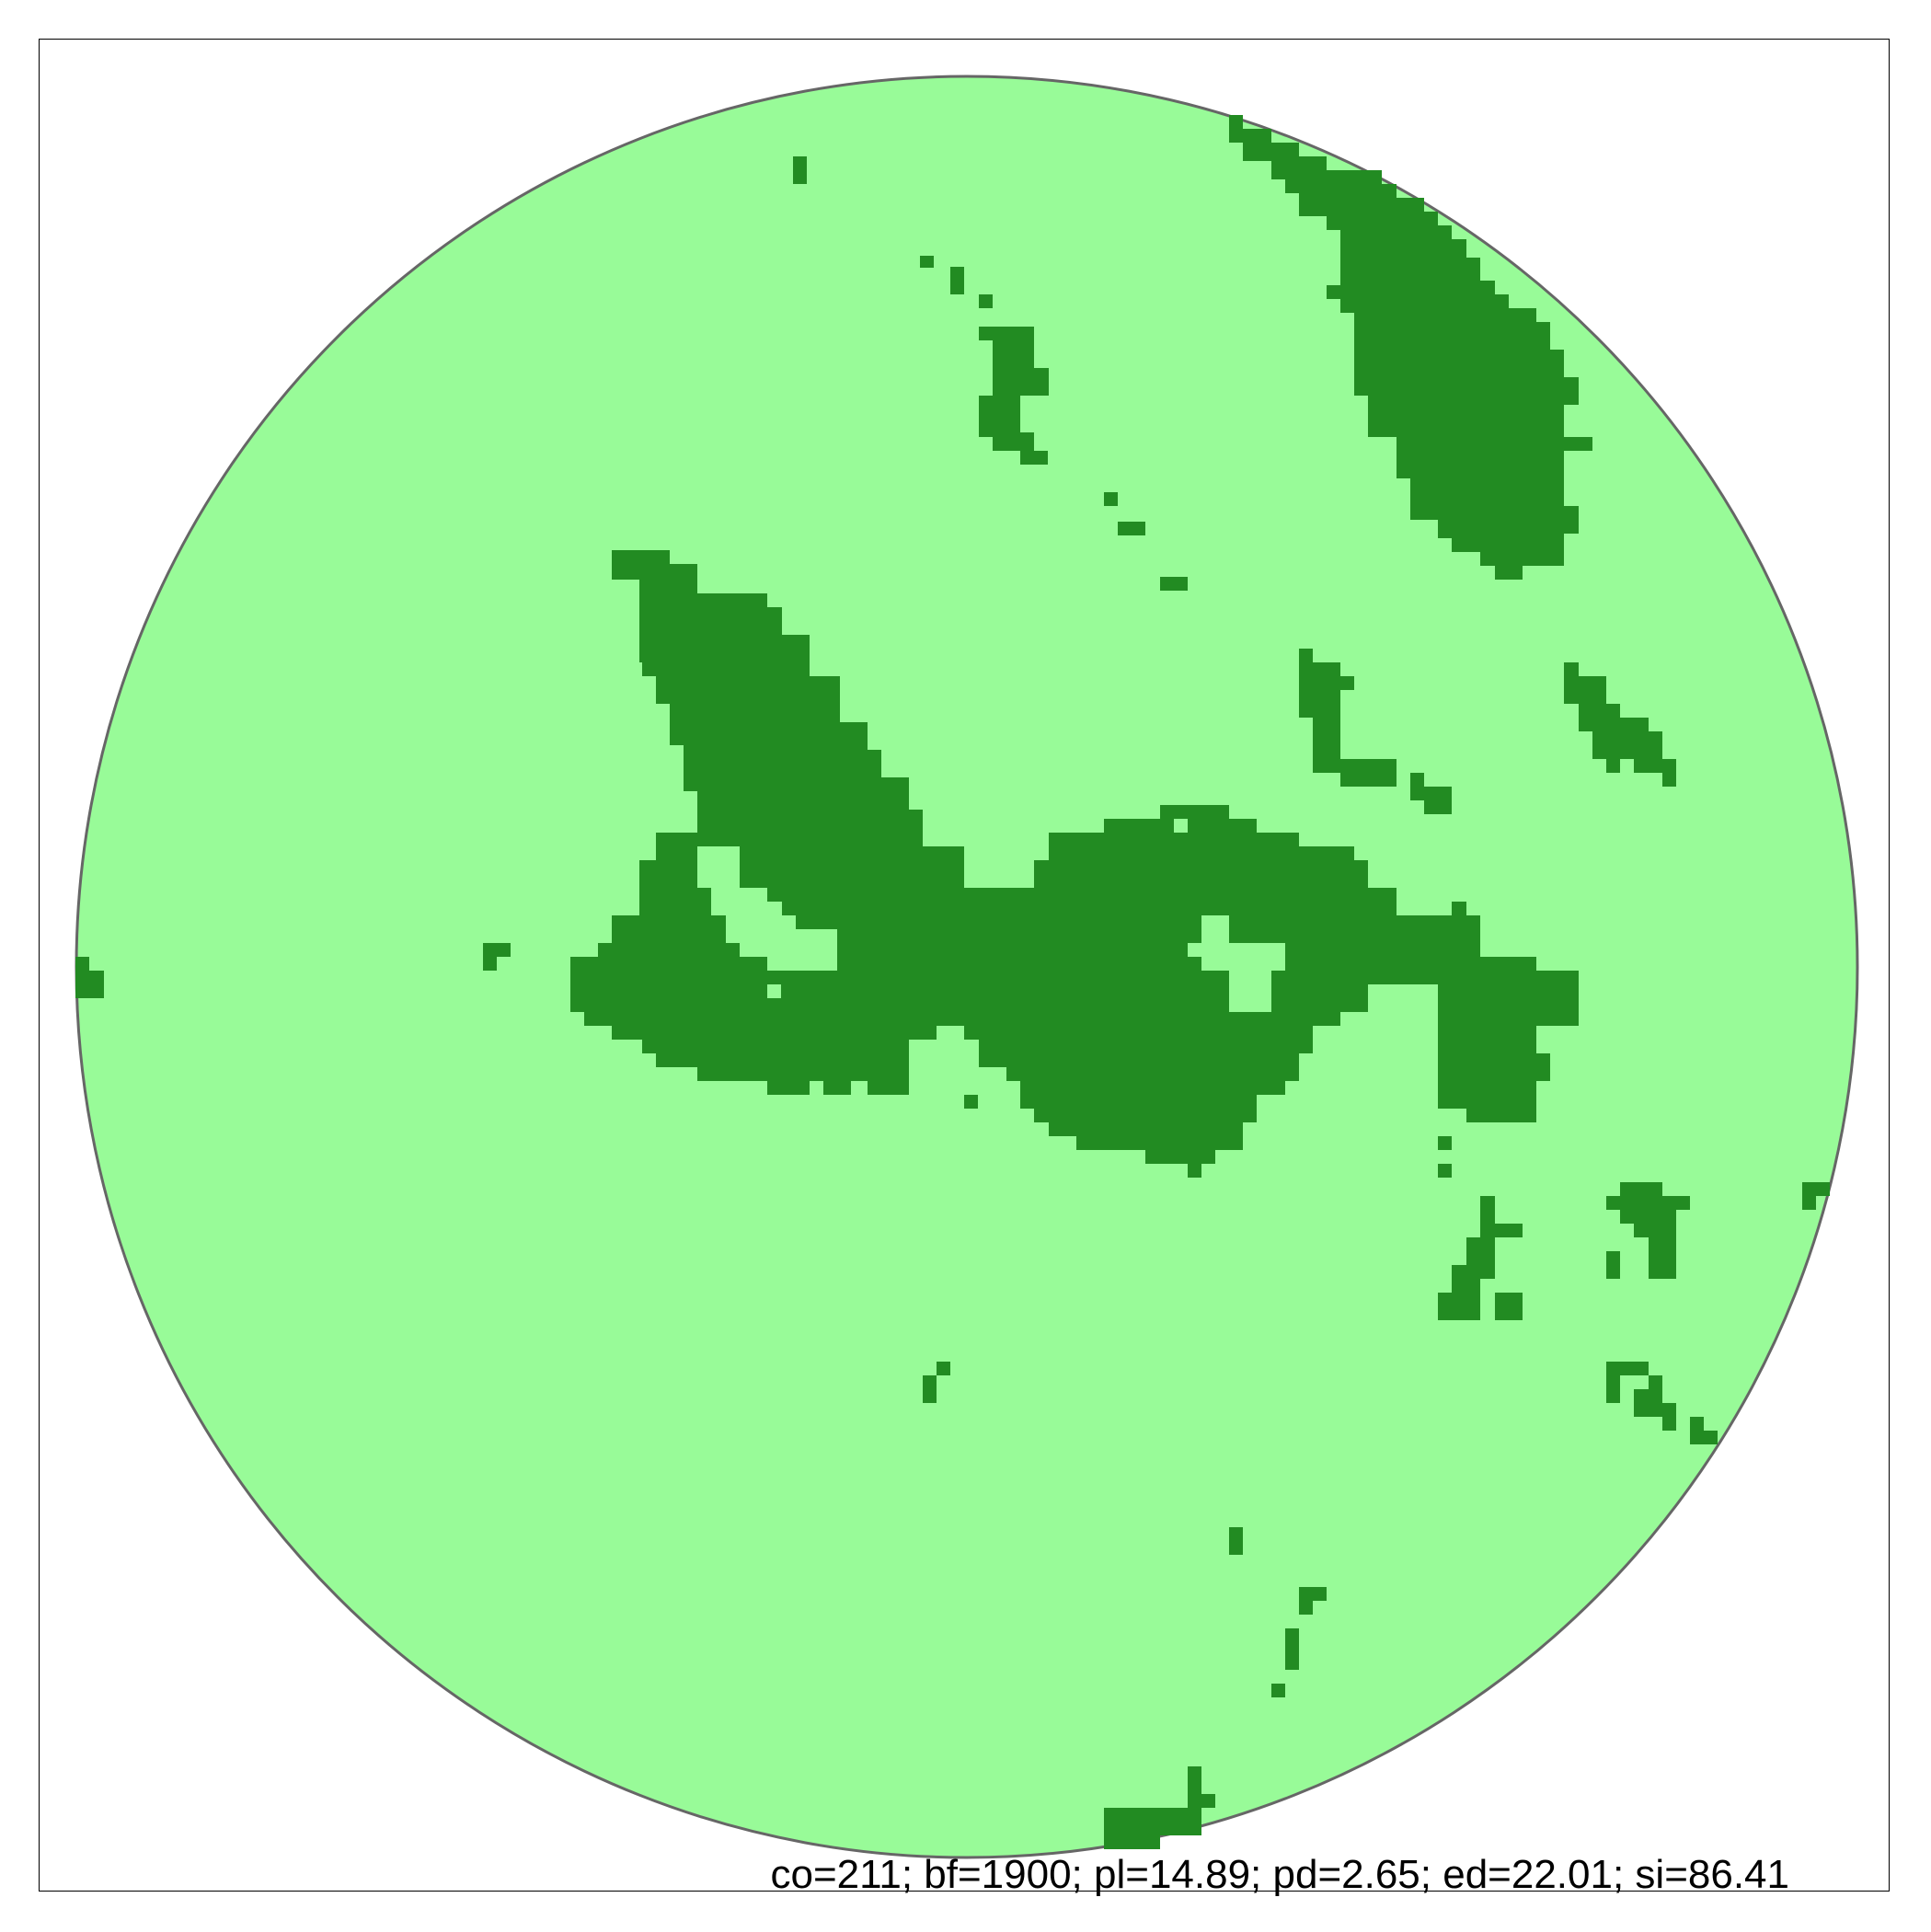 Image resolution: width=1931 pixels, height=1932 pixels. Describe the element at coordinates (1411, 347) in the screenshot. I see `northeast-patch` at that location.